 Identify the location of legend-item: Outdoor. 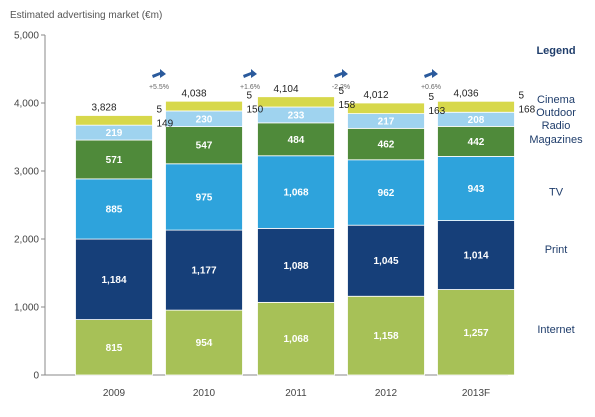
(556, 113).